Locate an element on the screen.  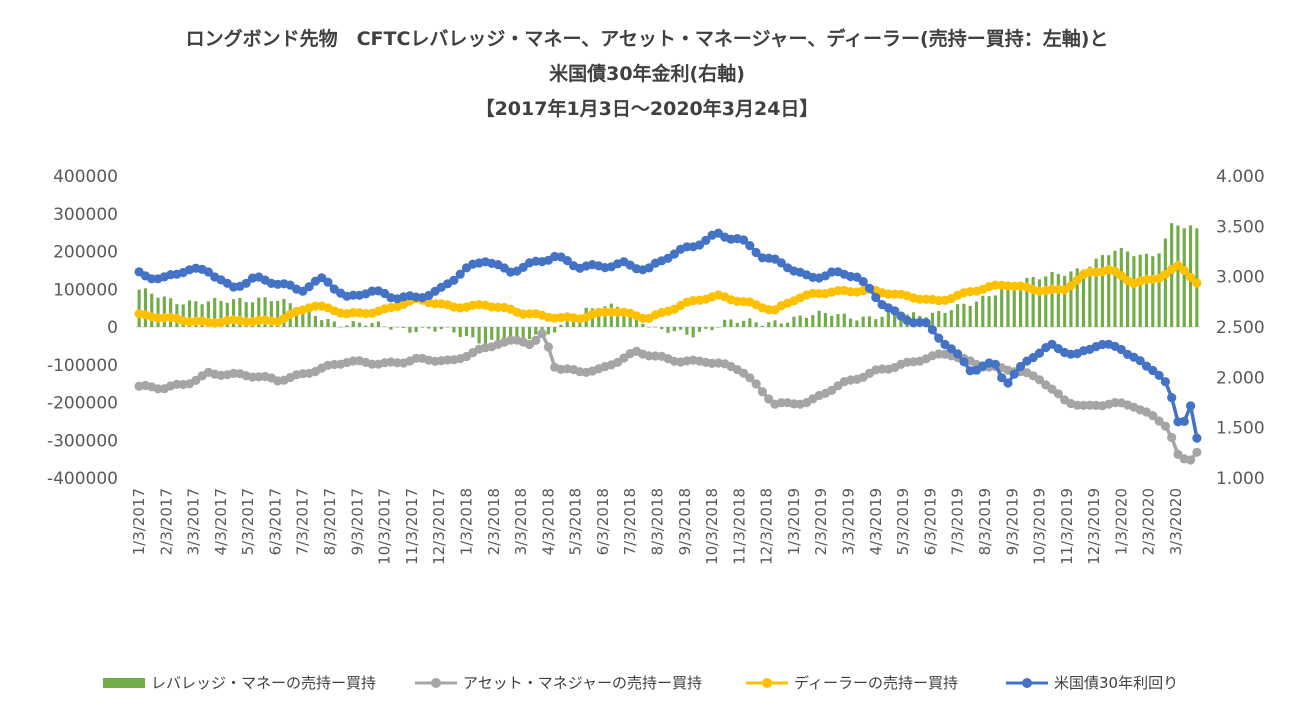
legend-label-dealer: ディーラーの売持ー買持 is located at coordinates (876, 683).